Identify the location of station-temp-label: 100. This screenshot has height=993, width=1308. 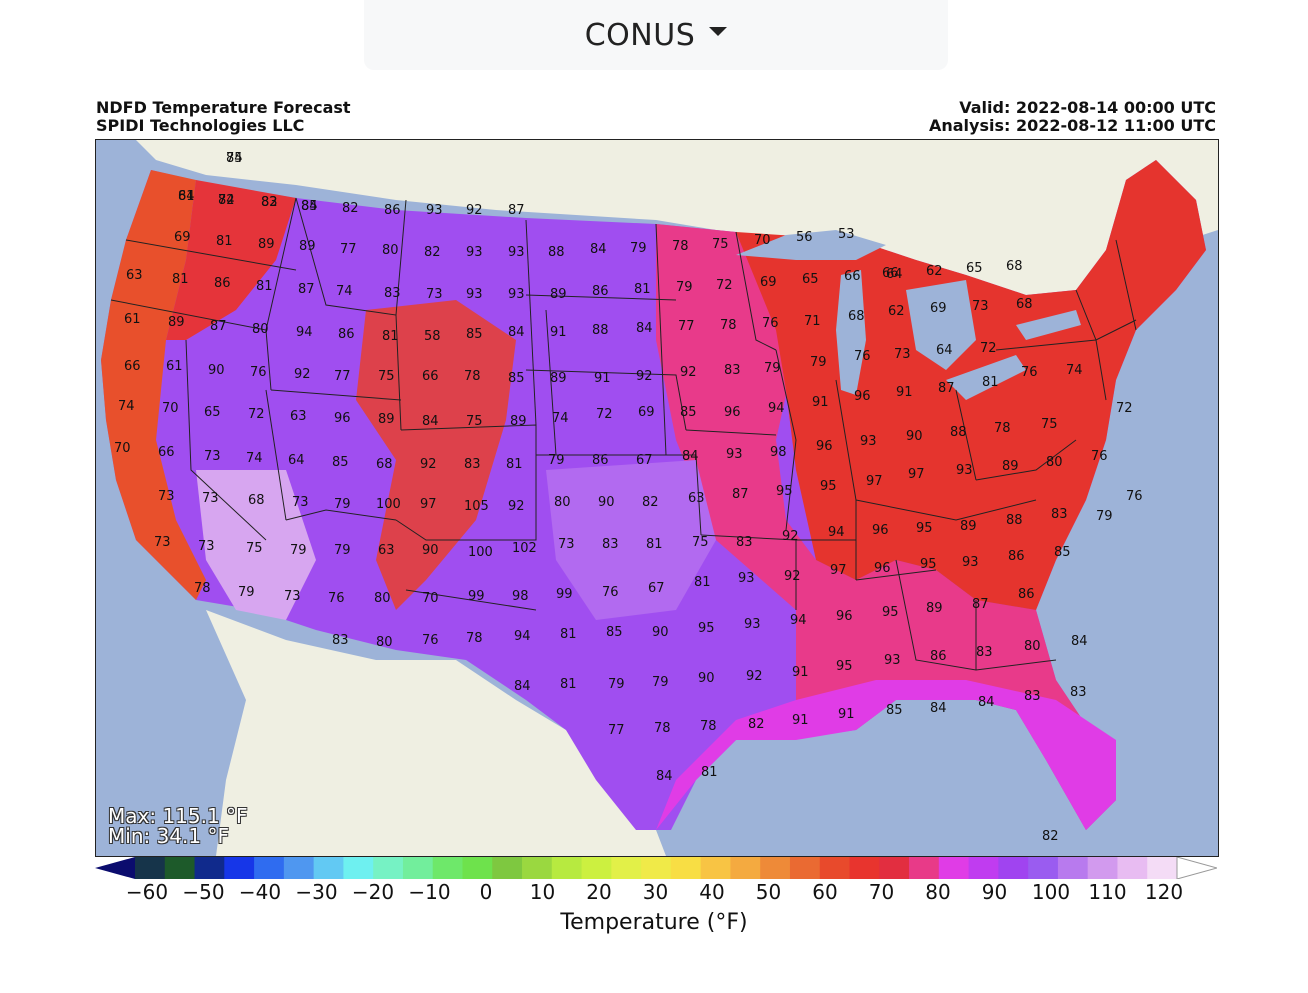
(480, 552).